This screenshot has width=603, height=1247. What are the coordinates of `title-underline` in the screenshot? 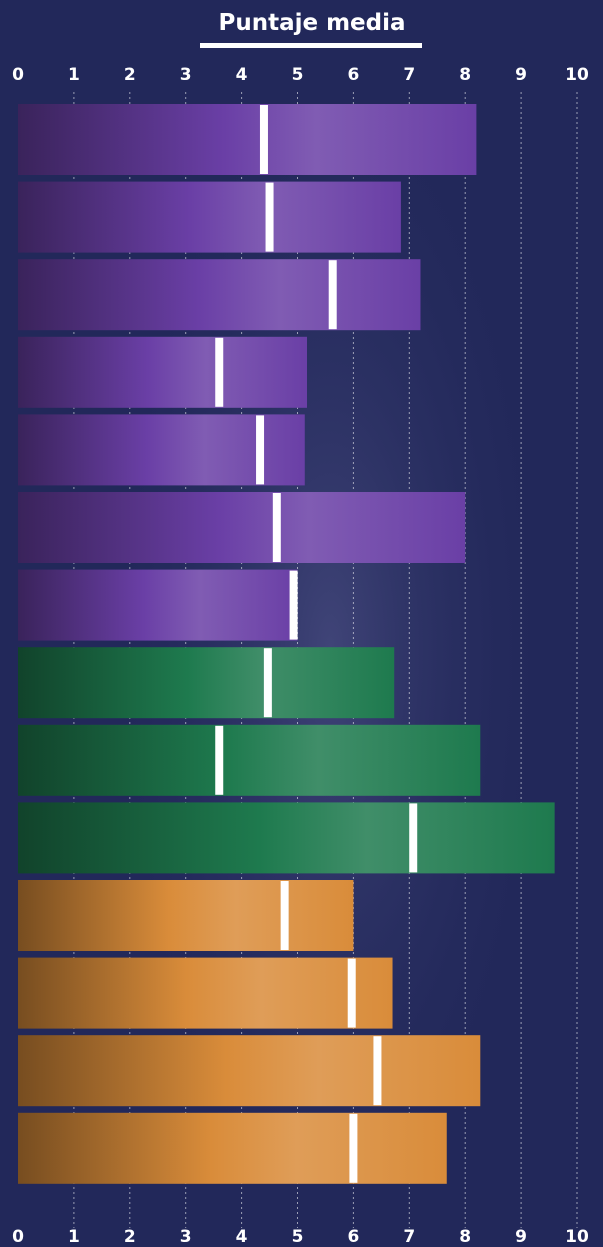 It's located at (311, 45).